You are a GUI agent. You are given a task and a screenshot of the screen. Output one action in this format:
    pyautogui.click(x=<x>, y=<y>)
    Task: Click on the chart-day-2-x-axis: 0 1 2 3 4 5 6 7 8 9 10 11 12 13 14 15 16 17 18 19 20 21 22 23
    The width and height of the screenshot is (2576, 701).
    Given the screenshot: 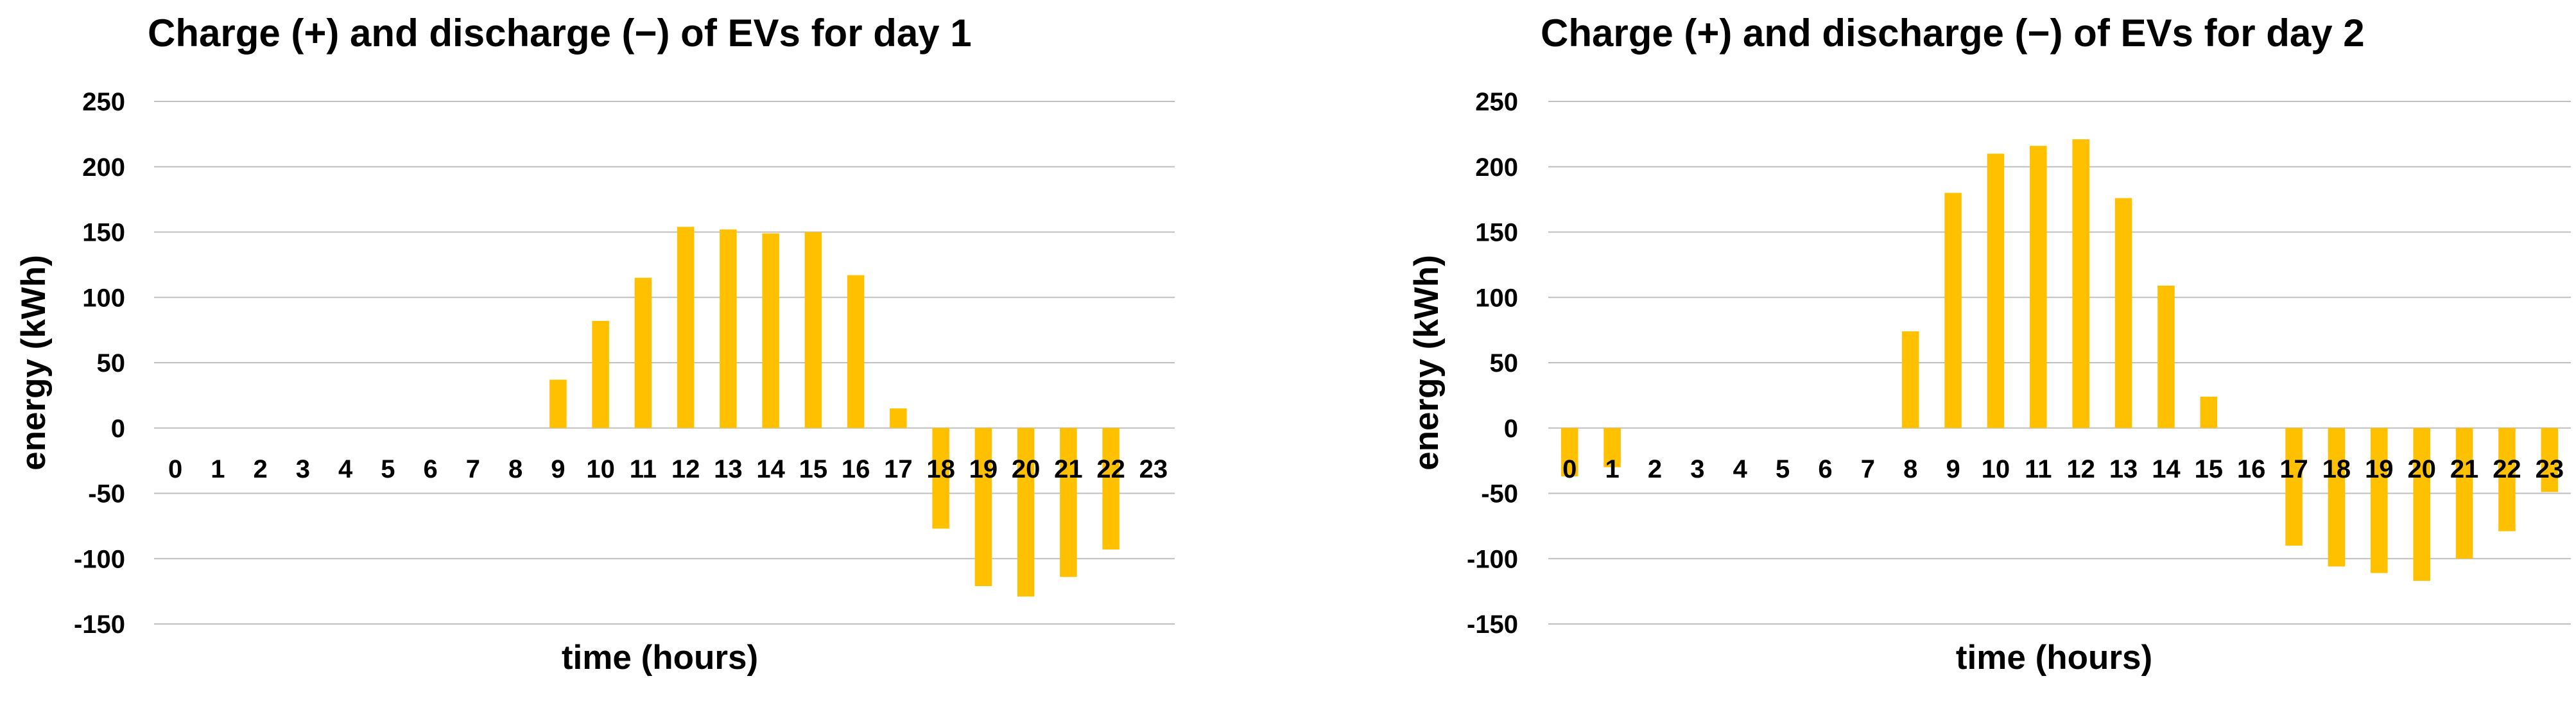 What is the action you would take?
    pyautogui.click(x=2063, y=469)
    